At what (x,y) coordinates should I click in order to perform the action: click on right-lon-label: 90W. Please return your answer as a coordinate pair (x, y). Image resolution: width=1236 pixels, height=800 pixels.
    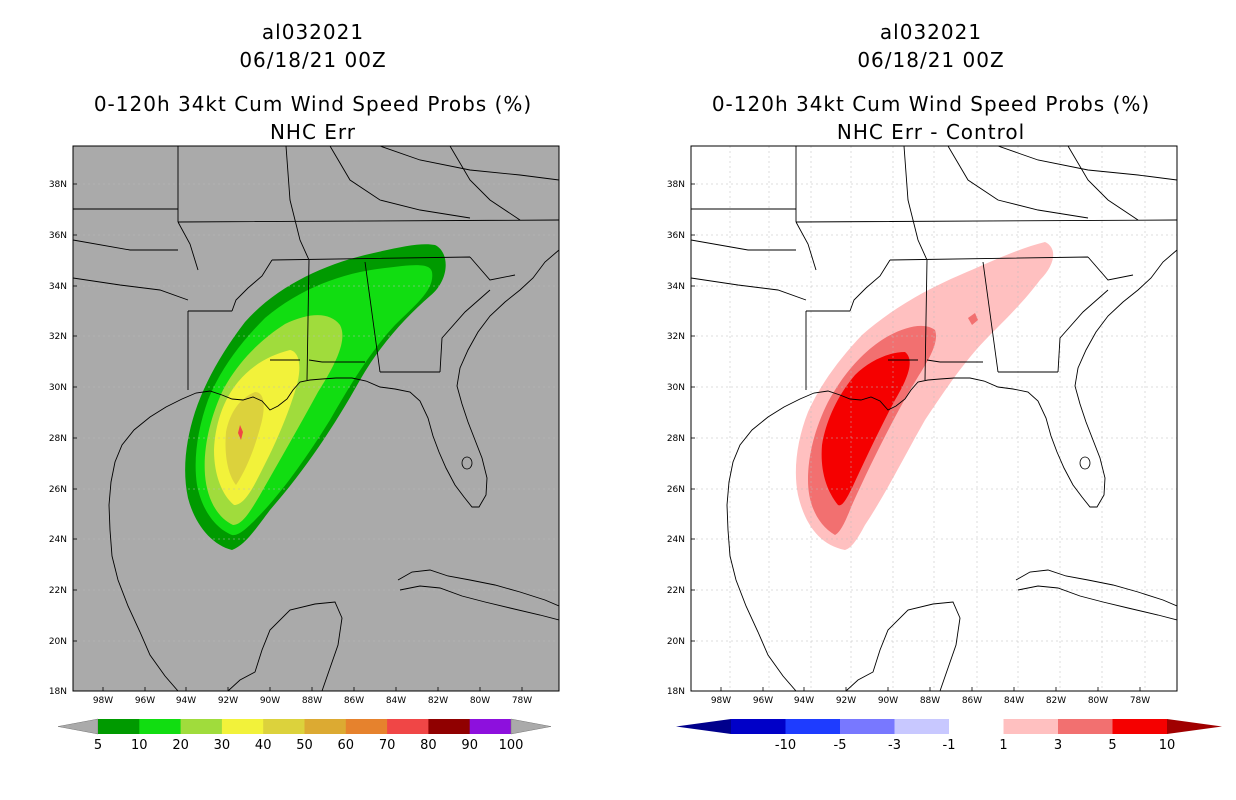
    Looking at the image, I should click on (888, 701).